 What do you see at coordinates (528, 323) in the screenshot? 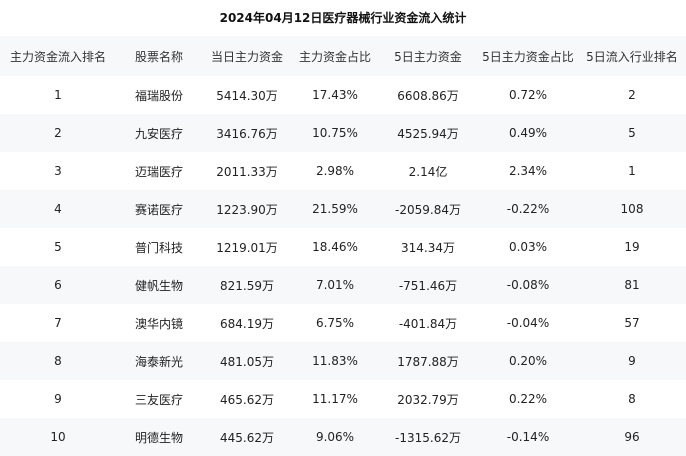
I see `5day-main-fund-ratio-cell: -0.04%` at bounding box center [528, 323].